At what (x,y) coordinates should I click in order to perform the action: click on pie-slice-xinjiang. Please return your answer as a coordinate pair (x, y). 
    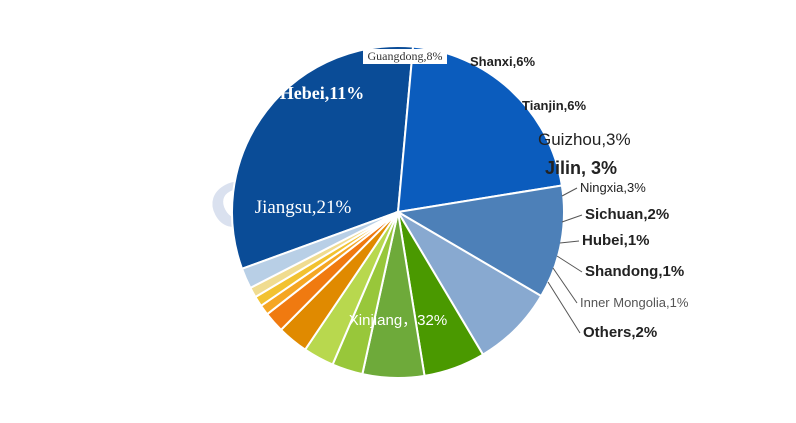
    Looking at the image, I should click on (323, 158).